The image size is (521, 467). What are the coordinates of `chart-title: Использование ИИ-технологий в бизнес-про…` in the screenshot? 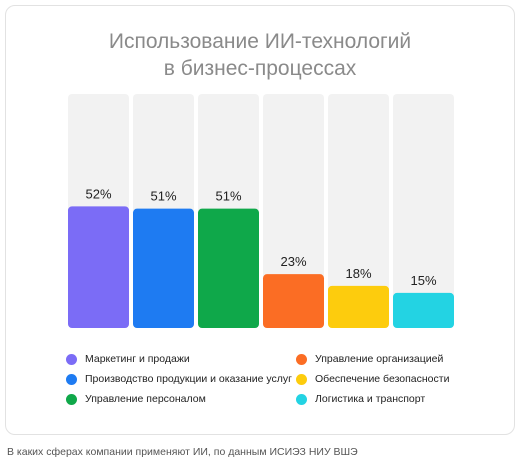 It's located at (260, 55).